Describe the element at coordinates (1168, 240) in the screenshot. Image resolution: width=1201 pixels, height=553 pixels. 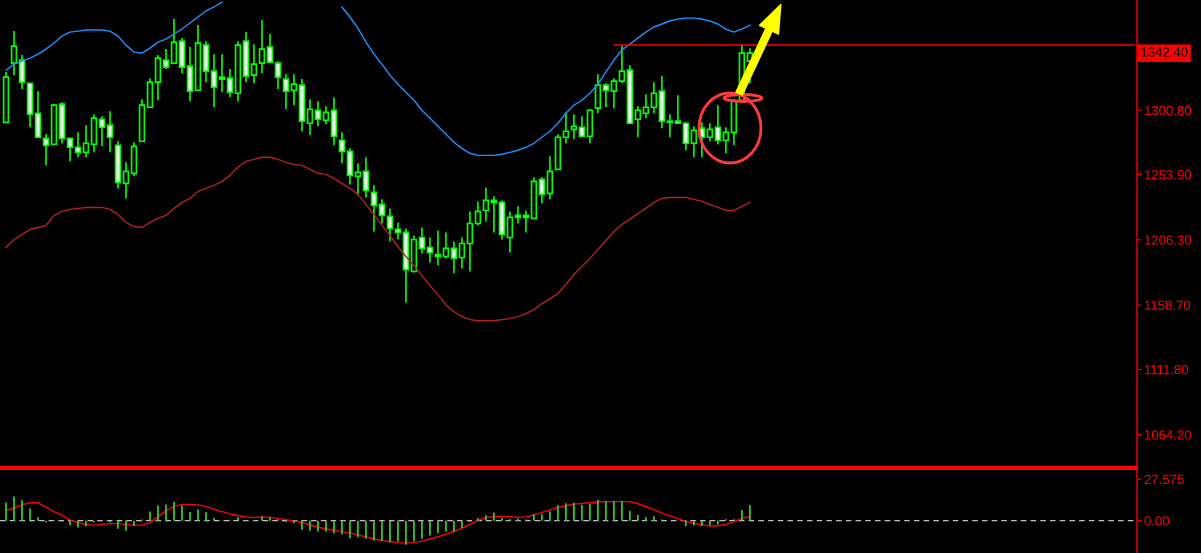
I see `y-tick-label: 1206.30` at that location.